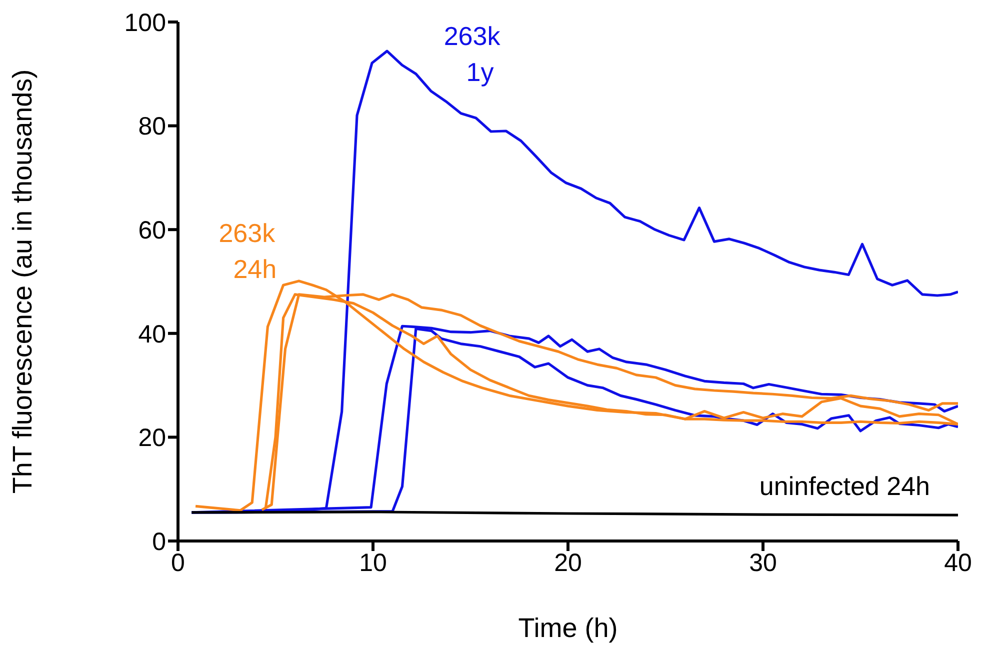 Image resolution: width=994 pixels, height=647 pixels. I want to click on series-label: 263k 1y, so click(473, 54).